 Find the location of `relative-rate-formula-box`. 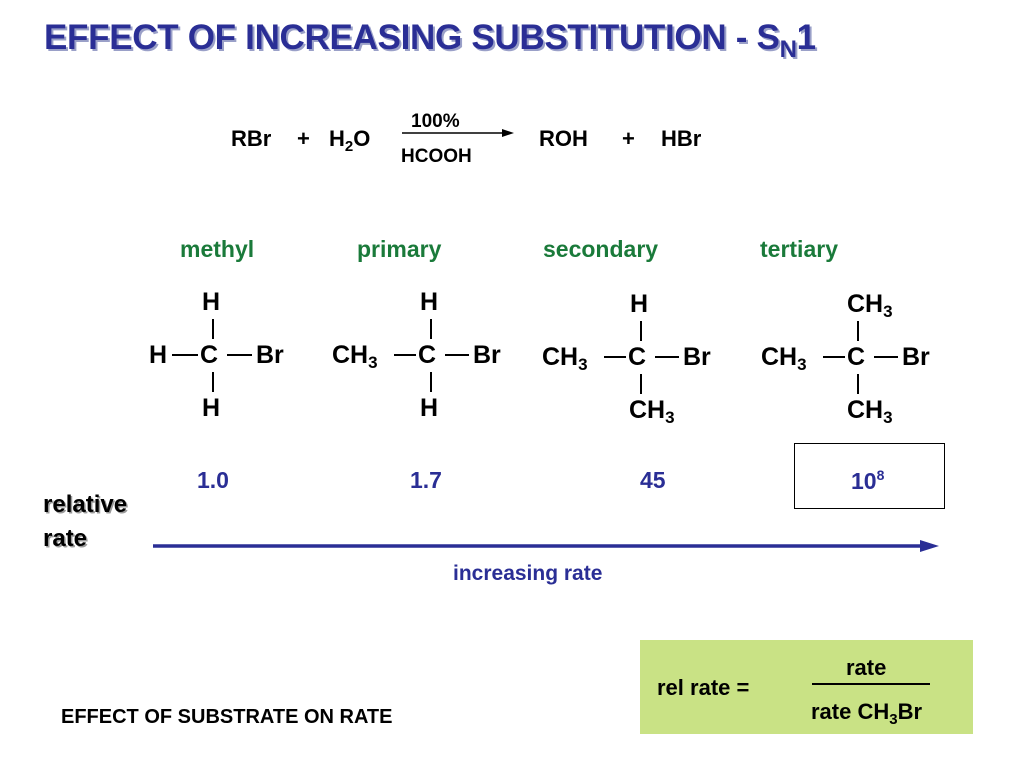

relative-rate-formula-box is located at coordinates (806, 687).